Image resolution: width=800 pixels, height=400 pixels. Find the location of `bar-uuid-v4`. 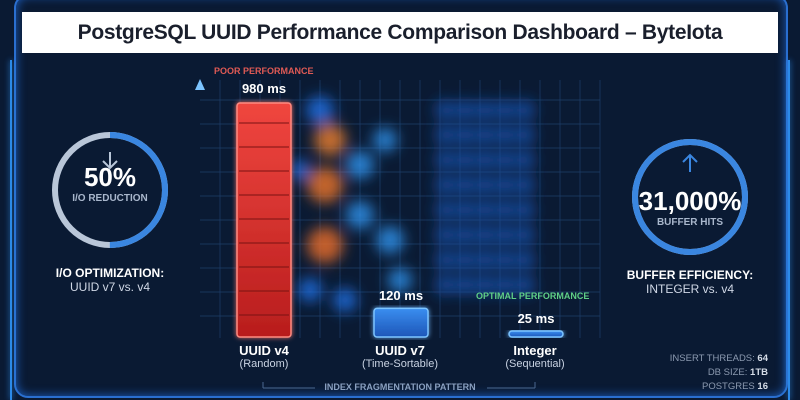

bar-uuid-v4 is located at coordinates (264, 220).